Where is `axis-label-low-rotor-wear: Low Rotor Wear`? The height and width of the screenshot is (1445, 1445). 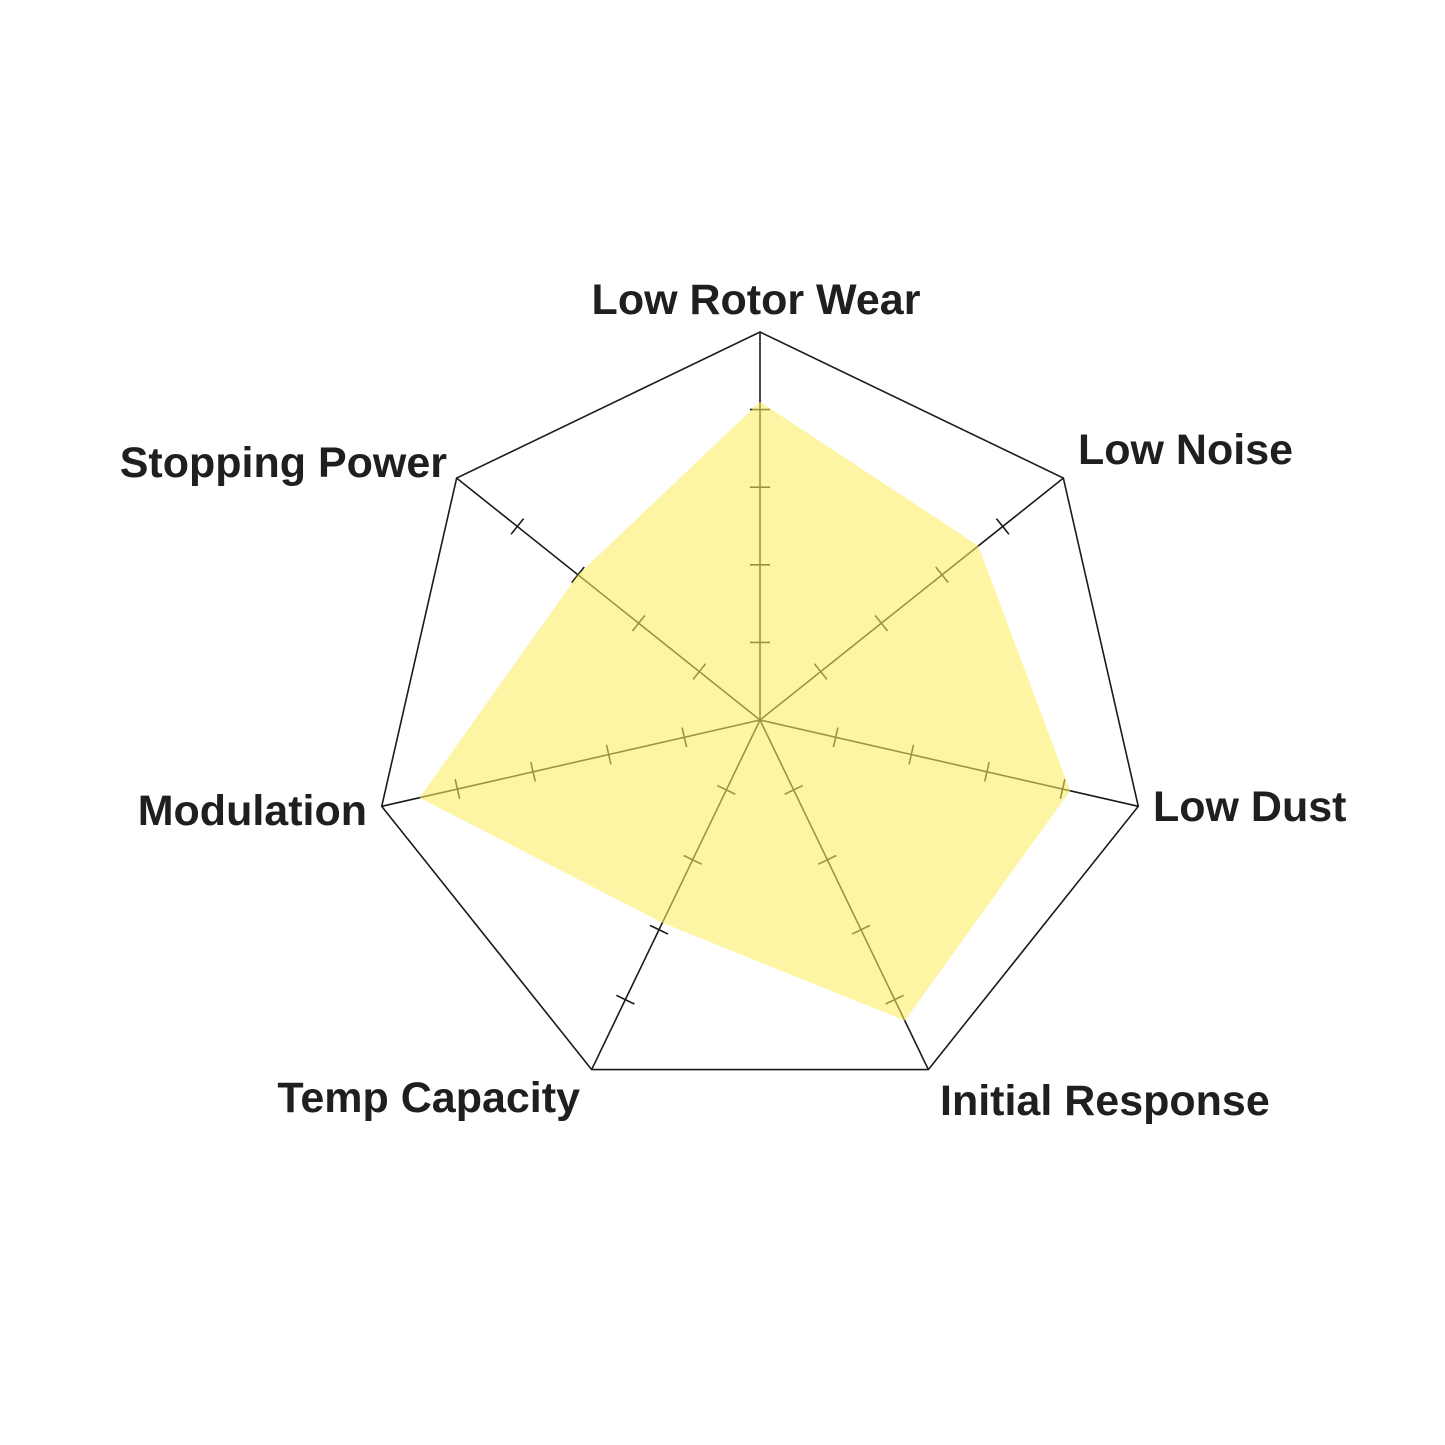 axis-label-low-rotor-wear: Low Rotor Wear is located at coordinates (756, 300).